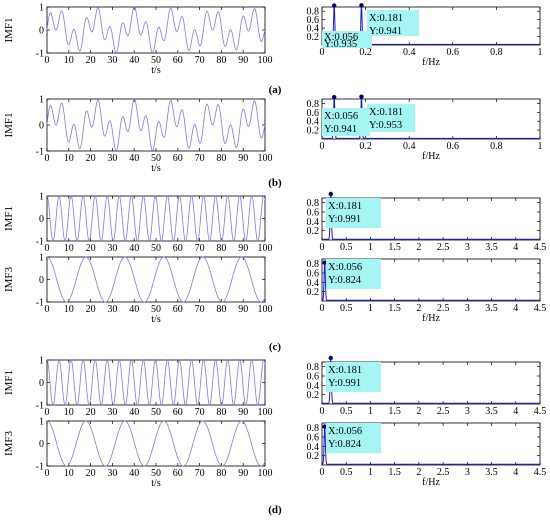  I want to click on panel-label-b: (b), so click(275, 183).